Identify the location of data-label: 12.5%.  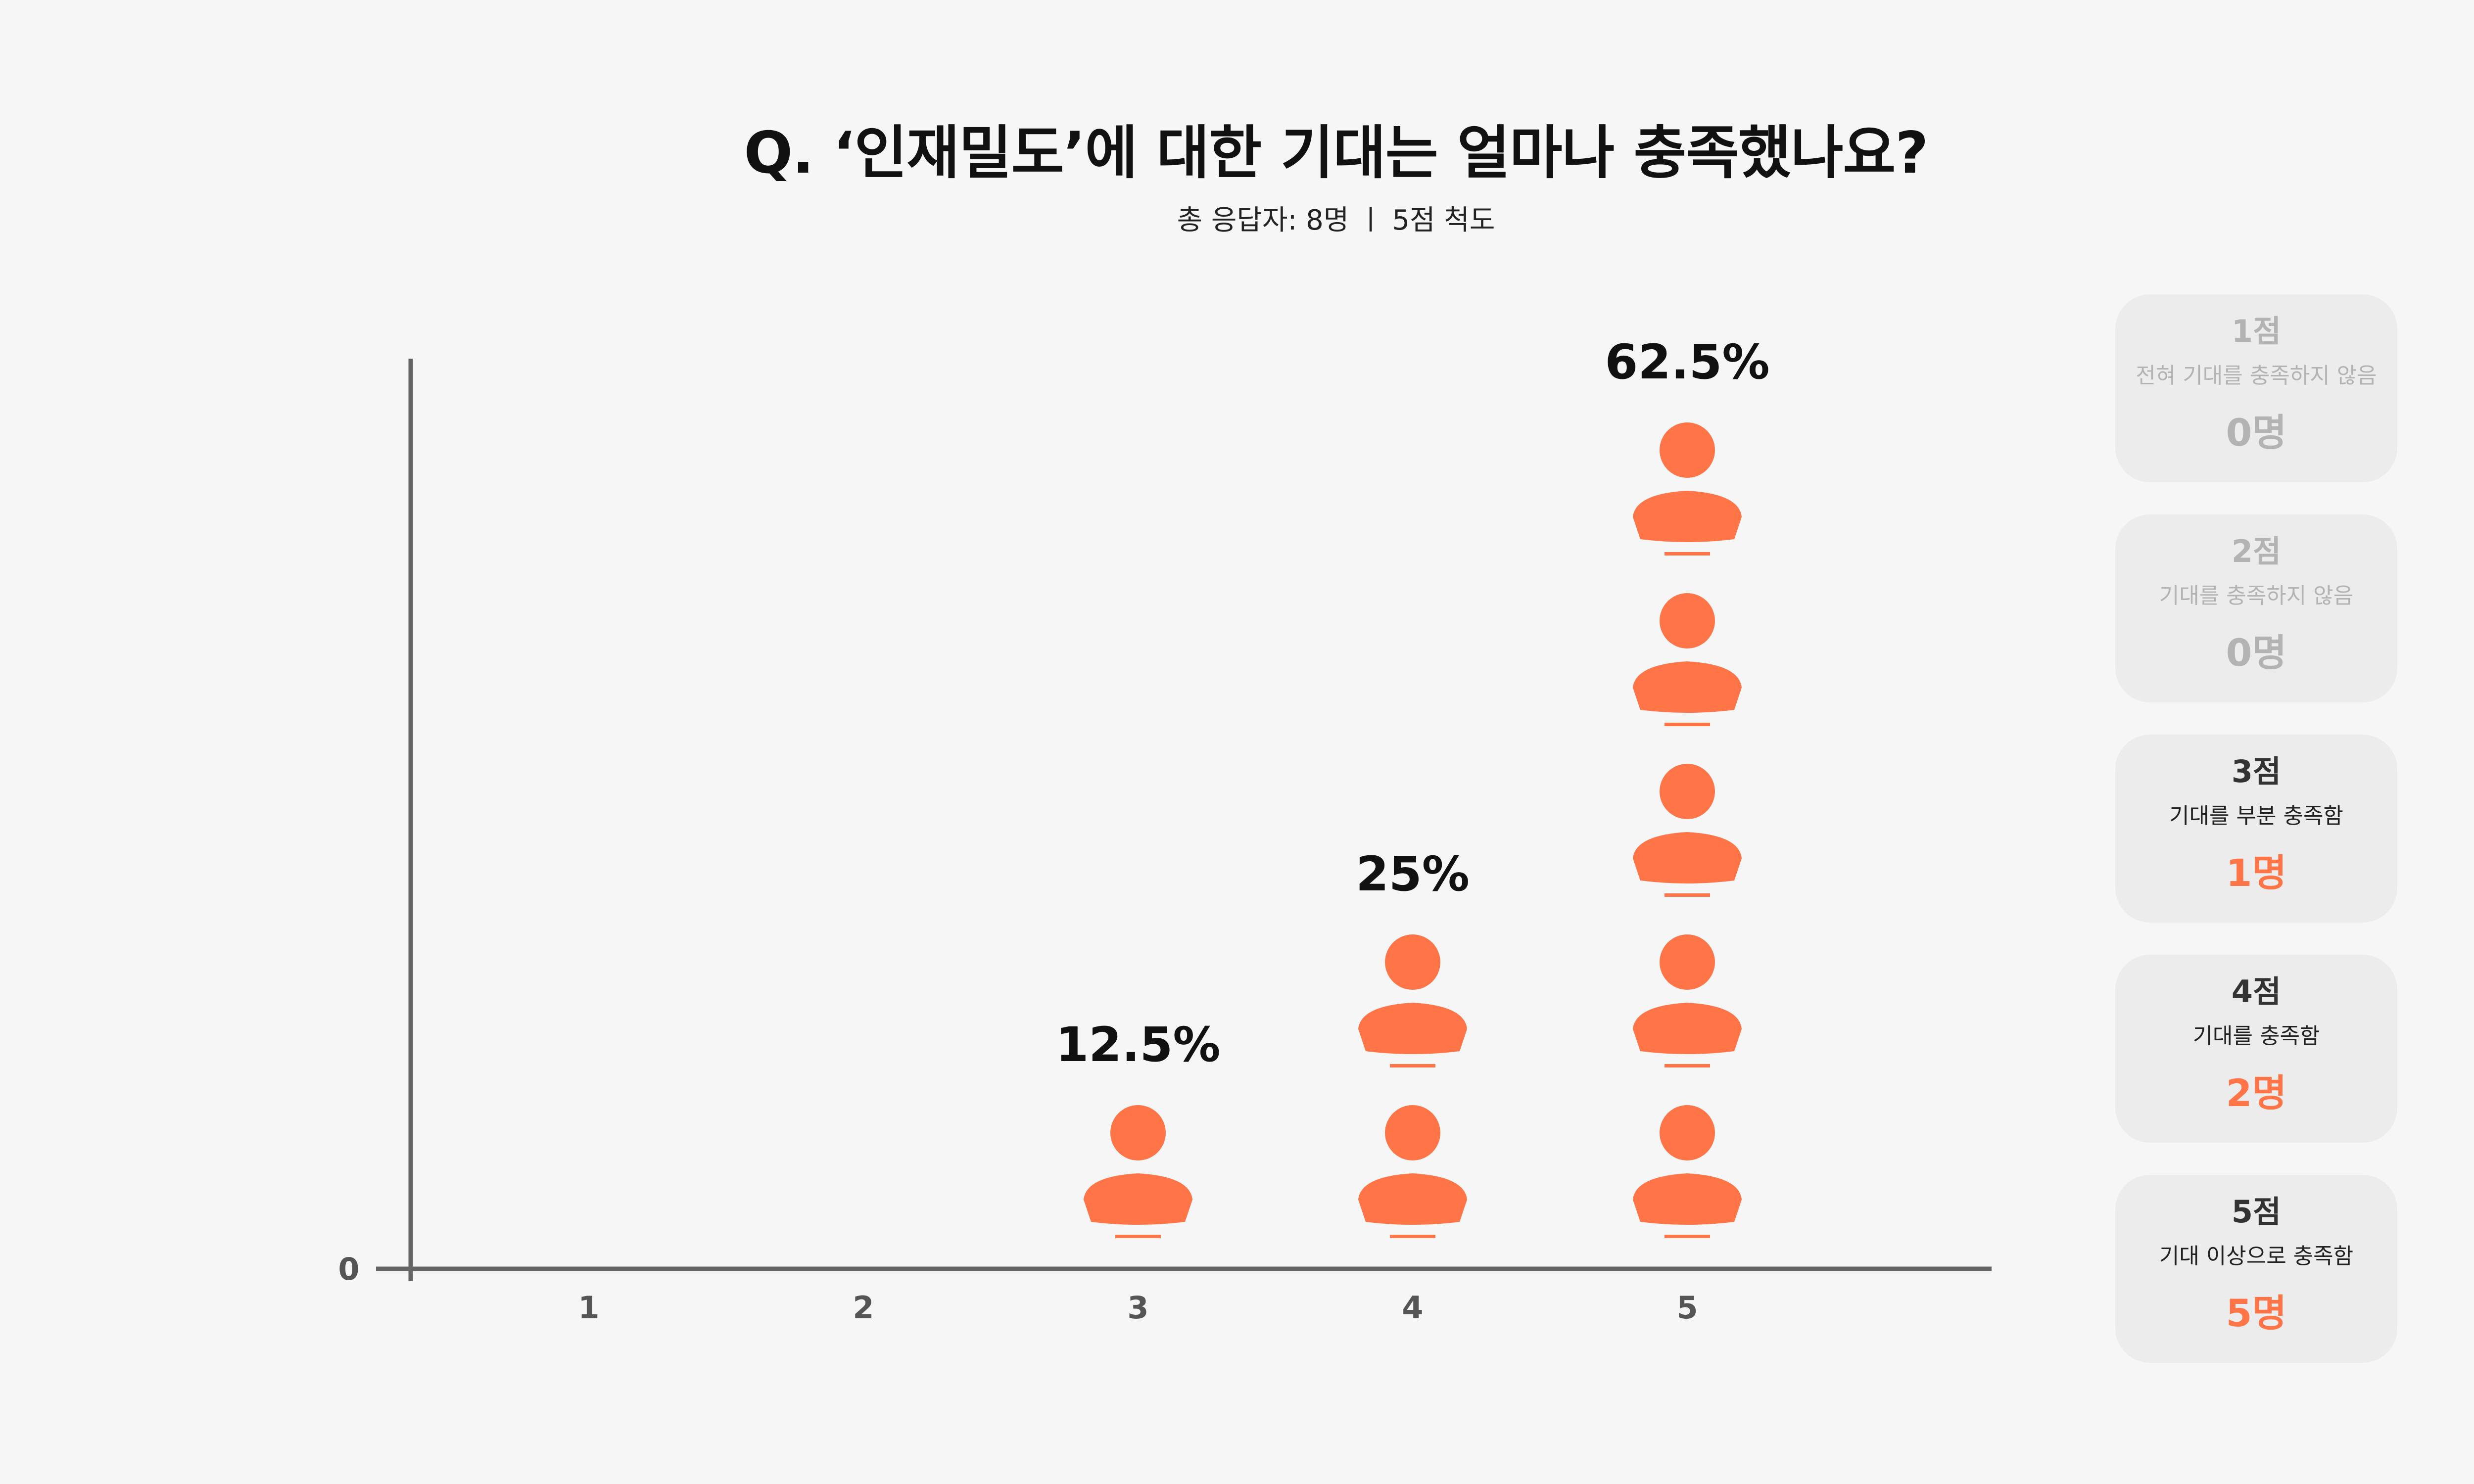
(1137, 1044).